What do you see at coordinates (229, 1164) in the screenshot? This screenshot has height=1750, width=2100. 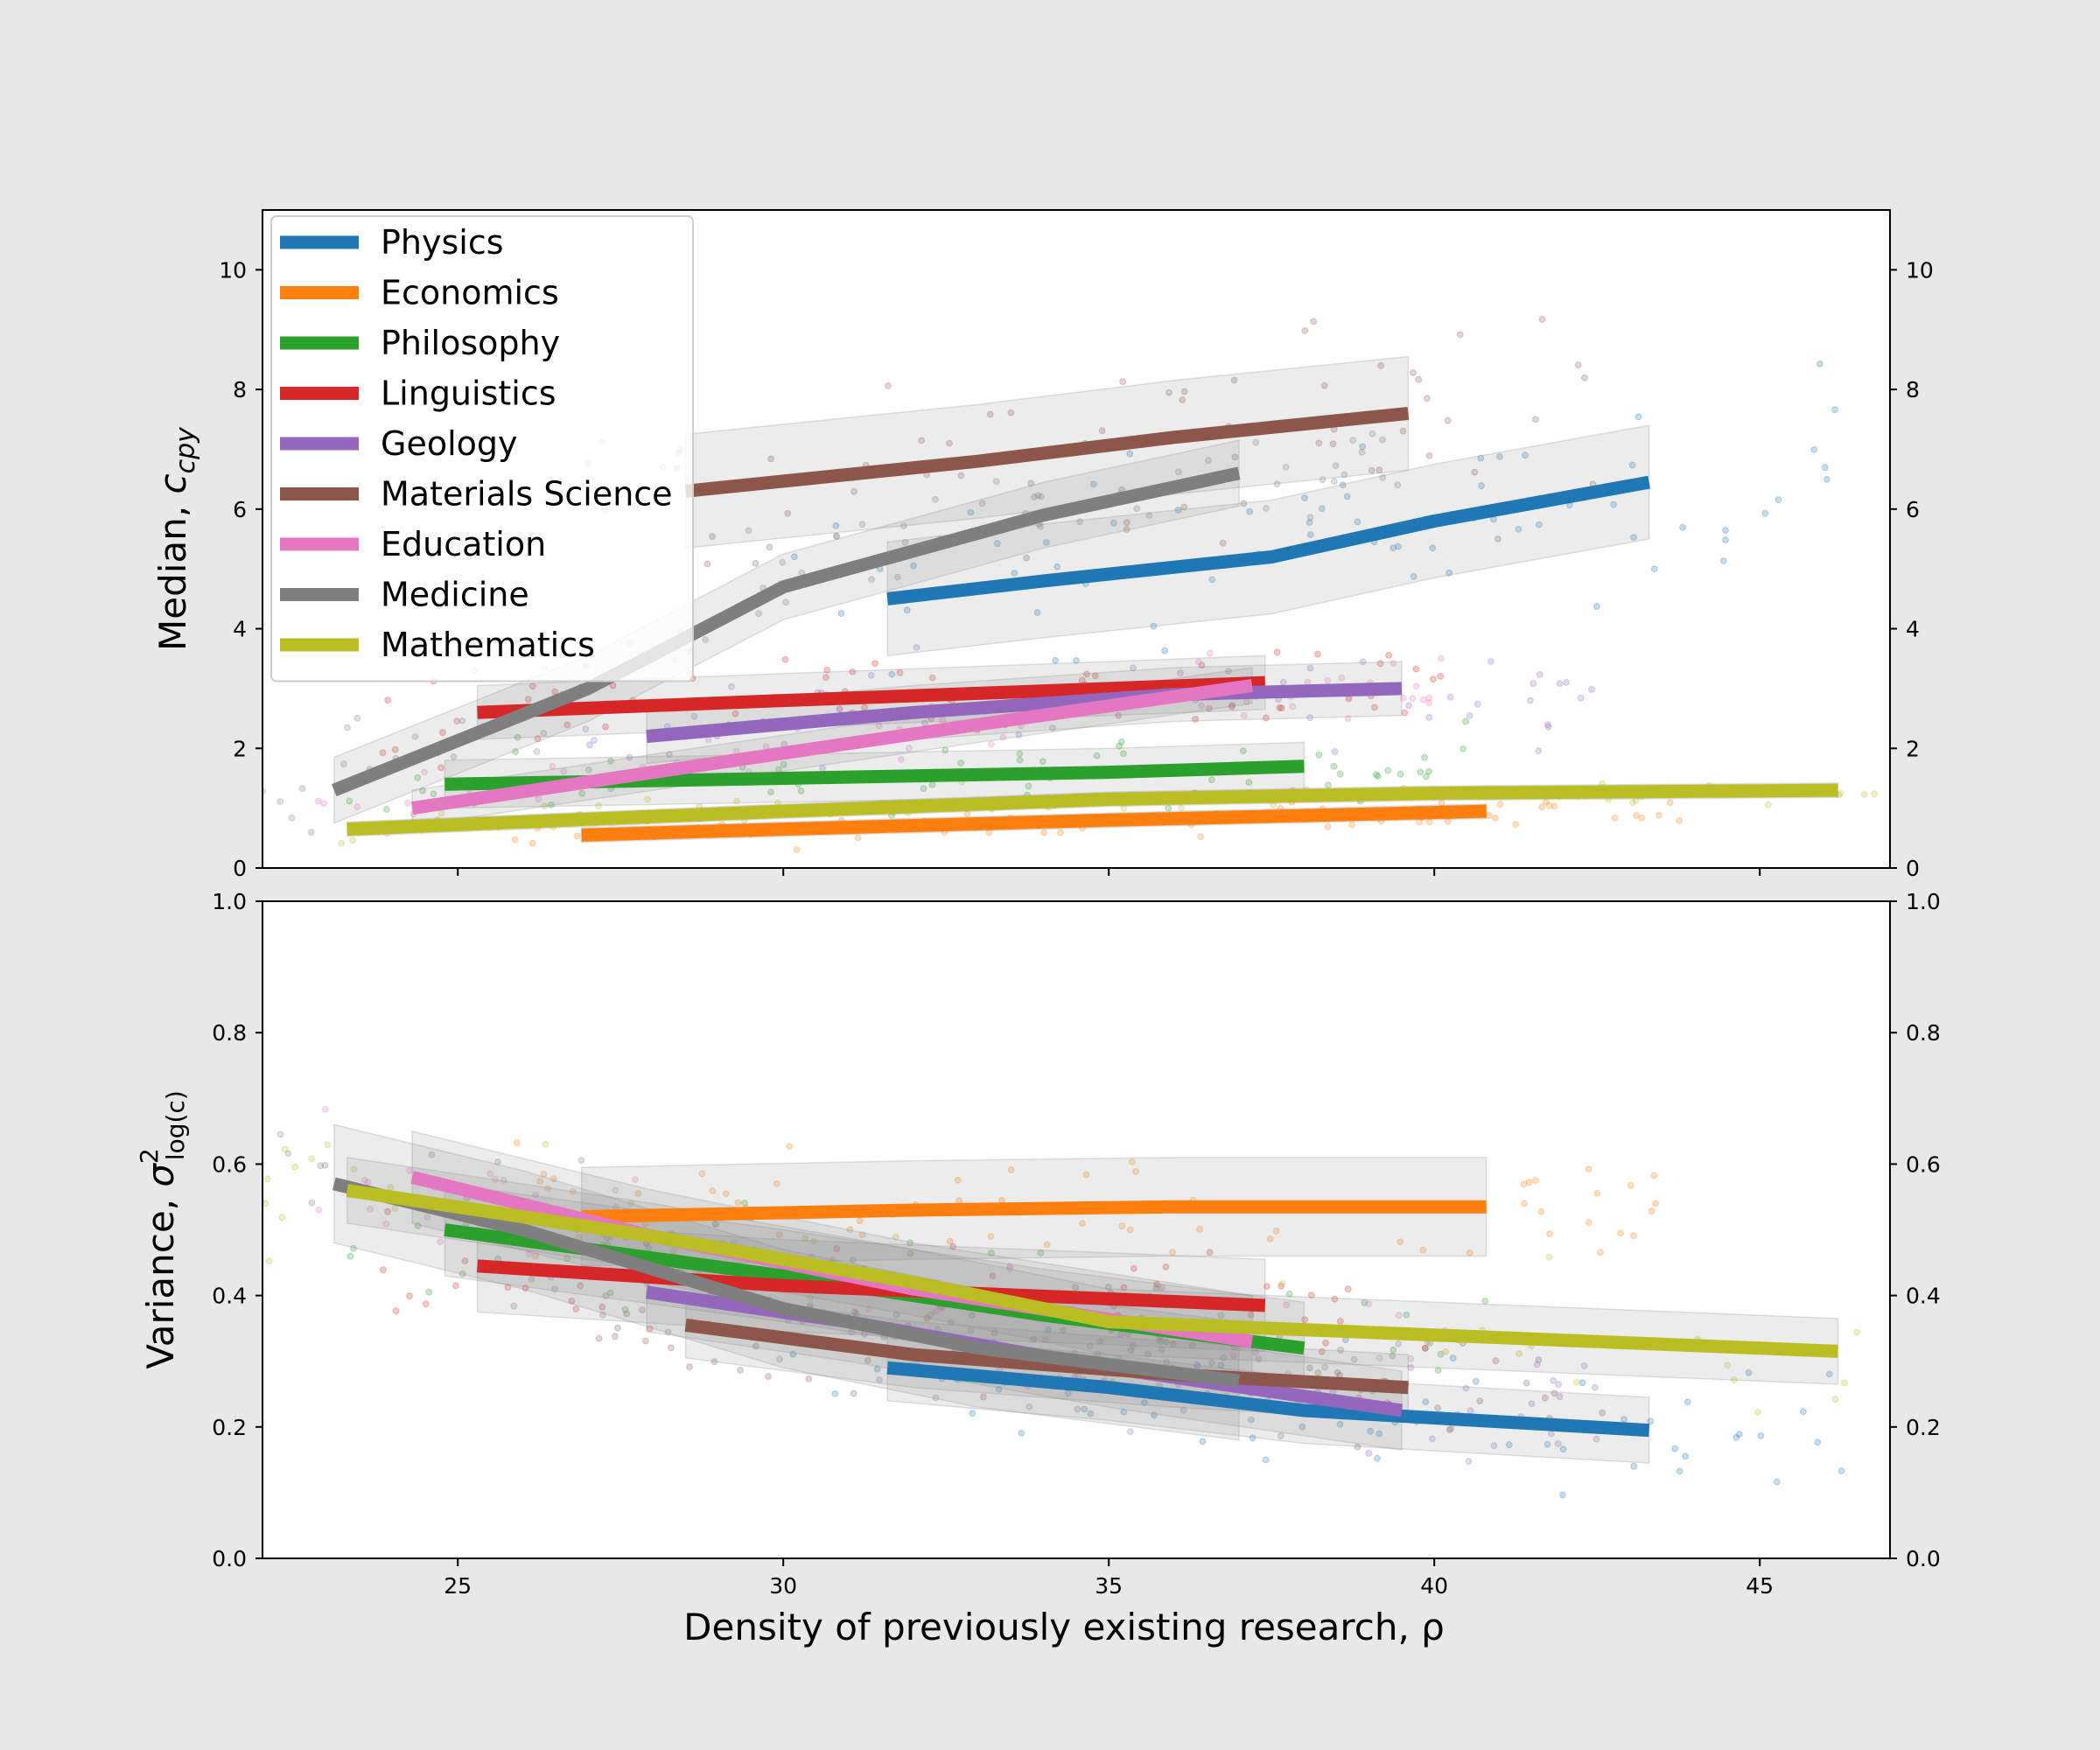 I see `y-tick-label: 0.6` at bounding box center [229, 1164].